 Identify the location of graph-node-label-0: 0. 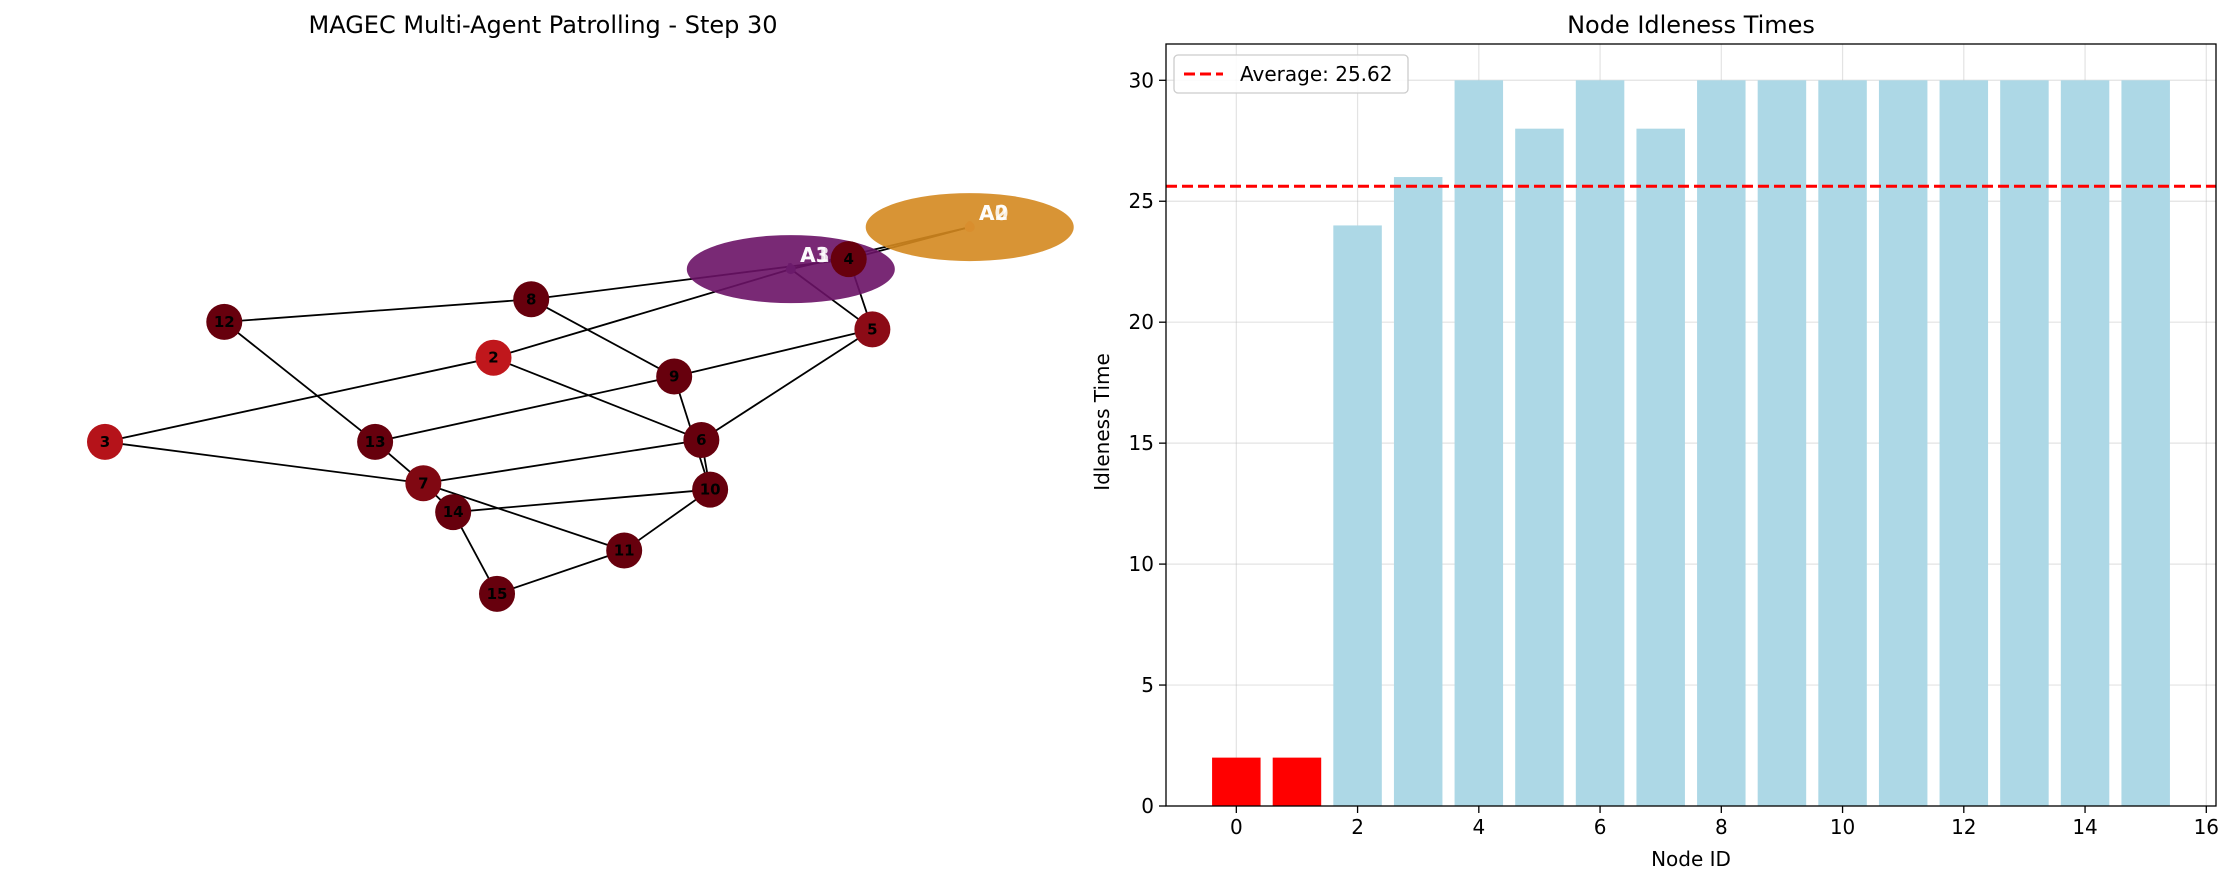
(970, 227).